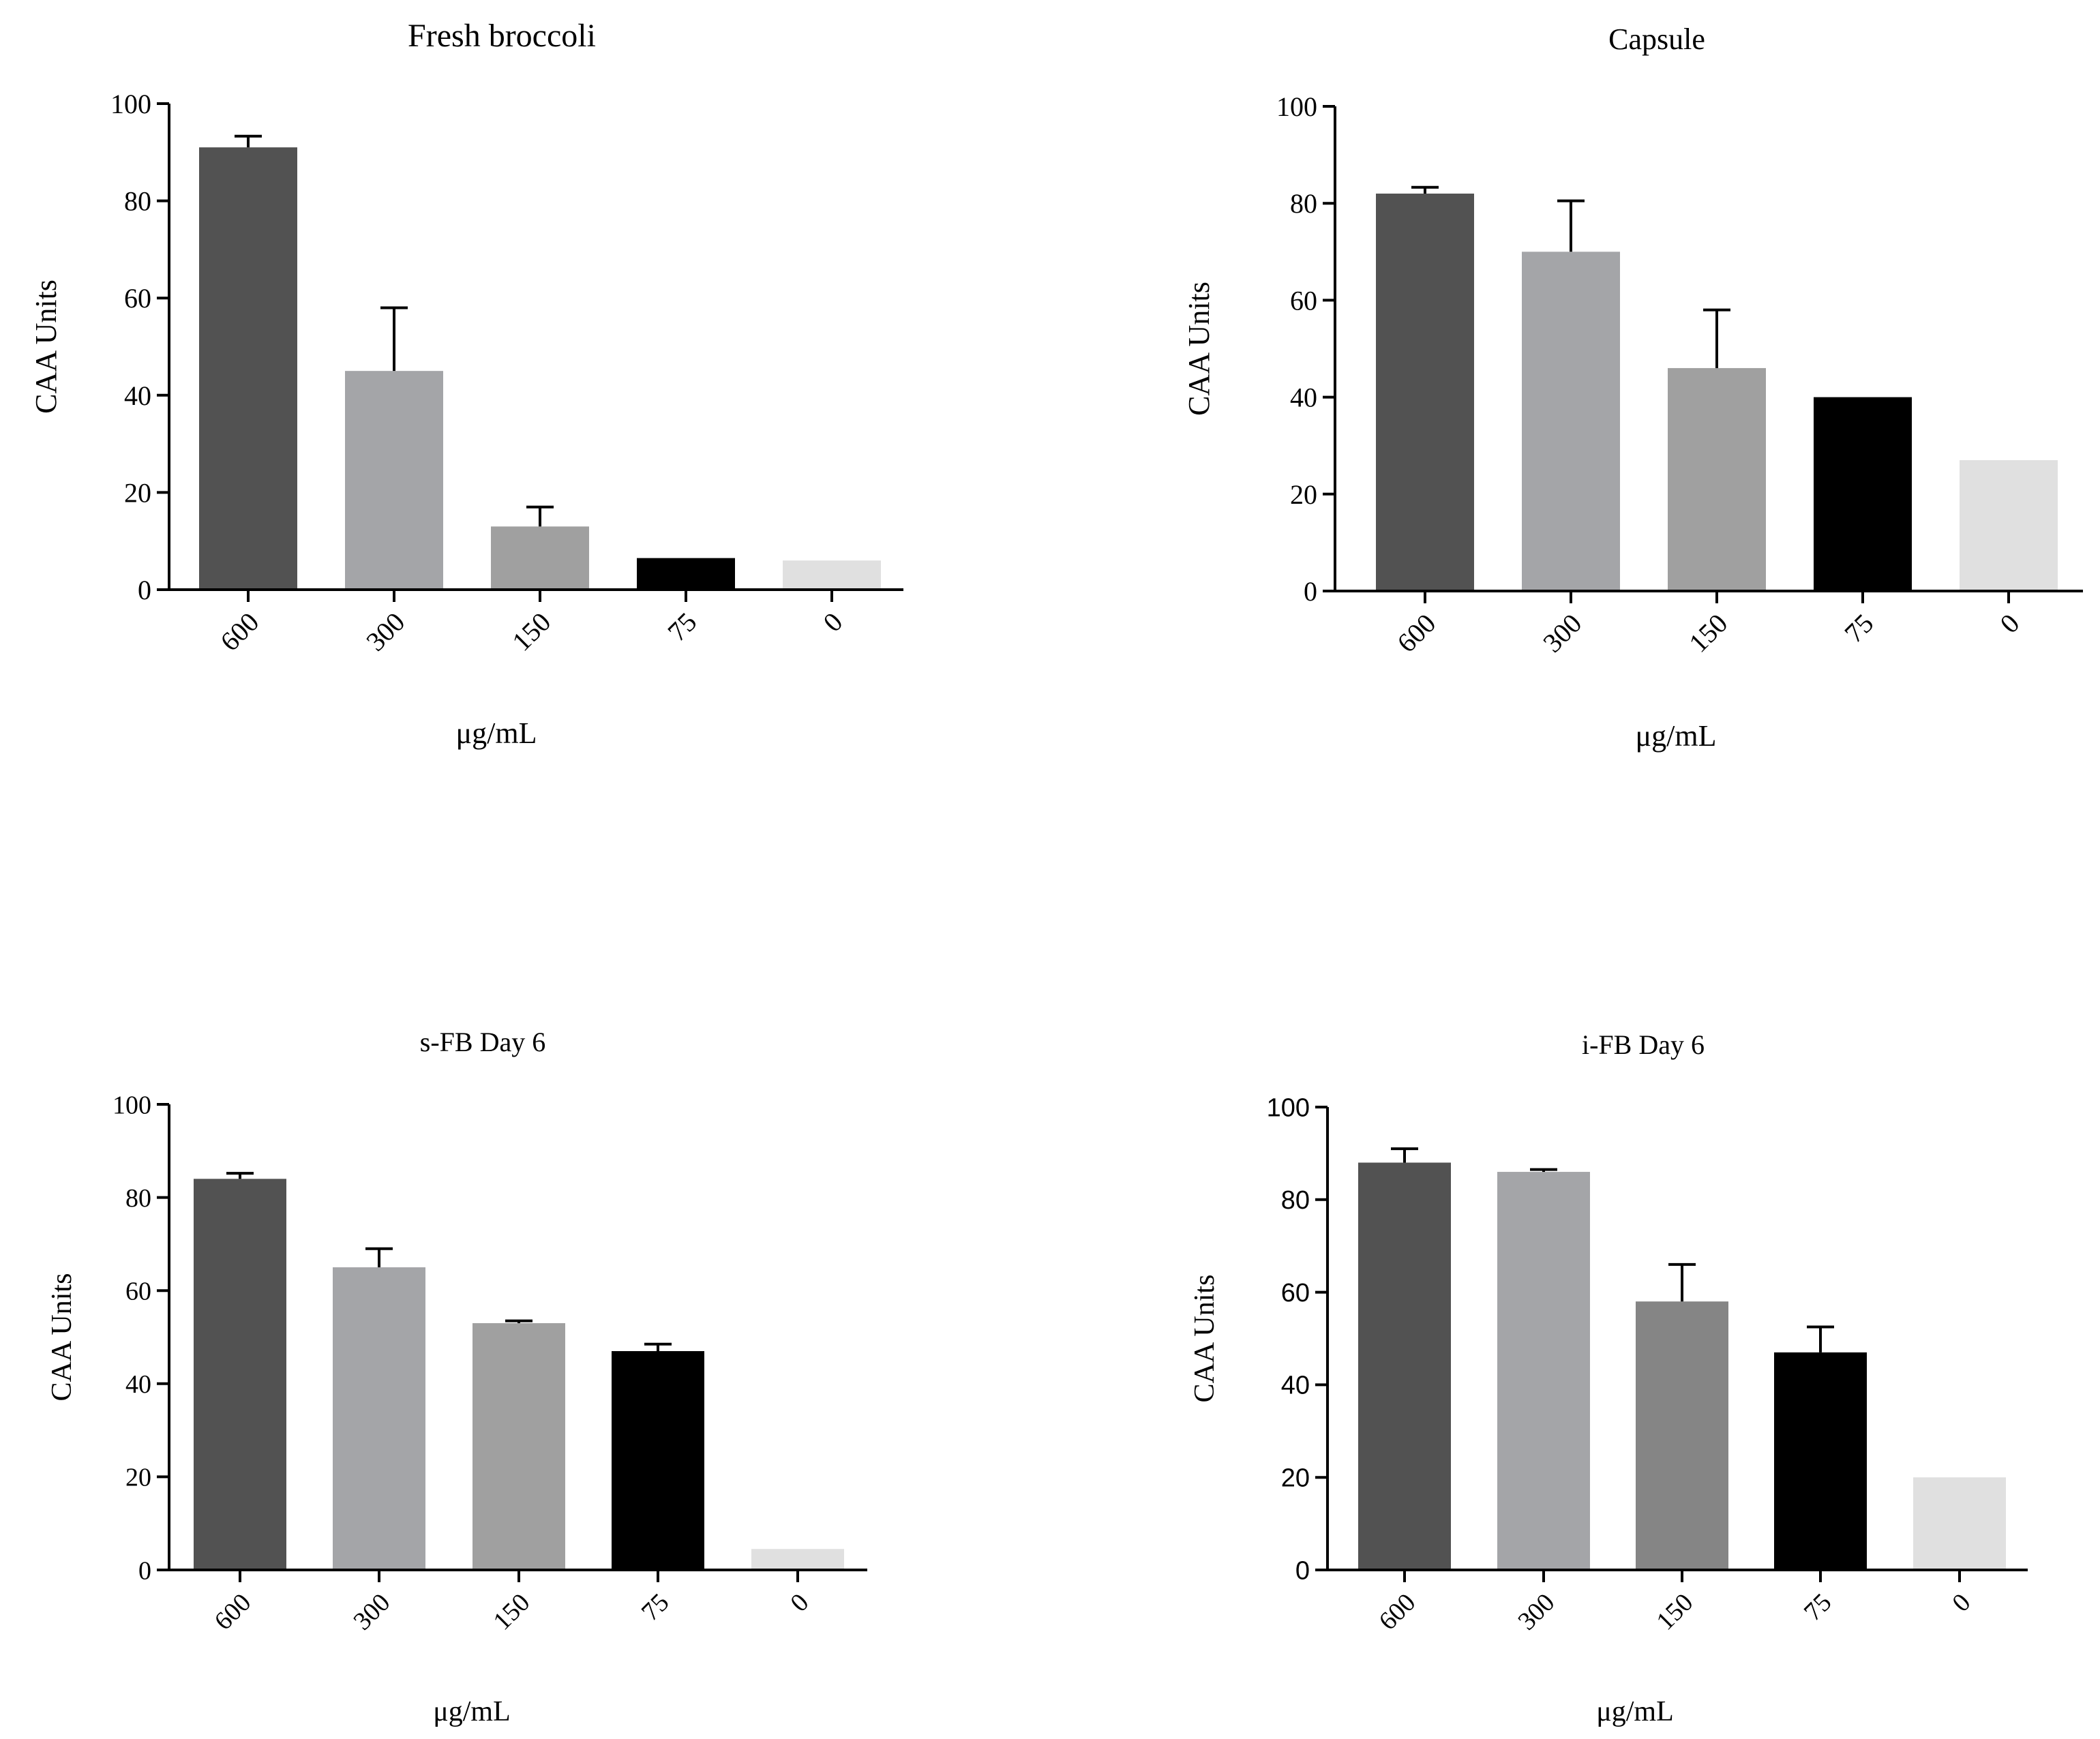  What do you see at coordinates (1643, 1044) in the screenshot?
I see `chart-title: i-FB Day 6` at bounding box center [1643, 1044].